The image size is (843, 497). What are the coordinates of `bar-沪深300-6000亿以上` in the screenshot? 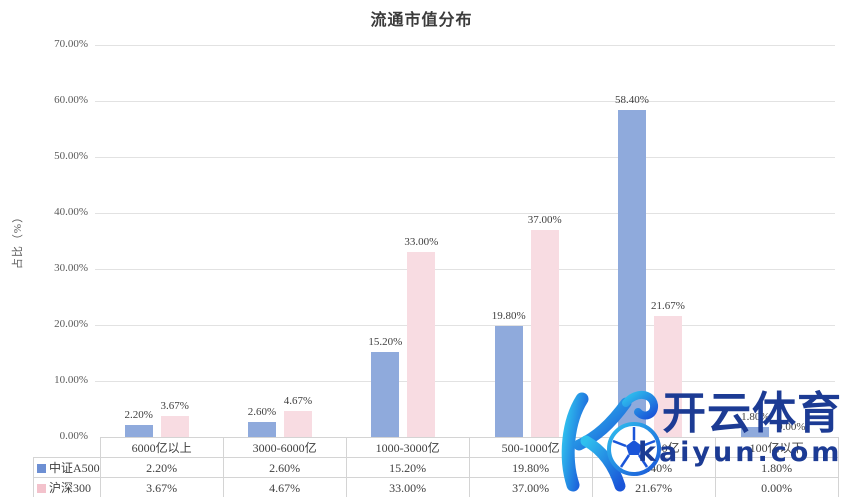 It's located at (174, 426).